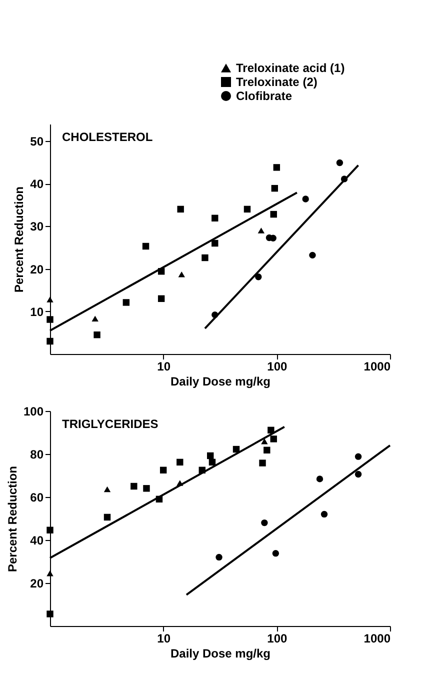 This screenshot has width=430, height=694. I want to click on y-tick-label: 100, so click(33, 411).